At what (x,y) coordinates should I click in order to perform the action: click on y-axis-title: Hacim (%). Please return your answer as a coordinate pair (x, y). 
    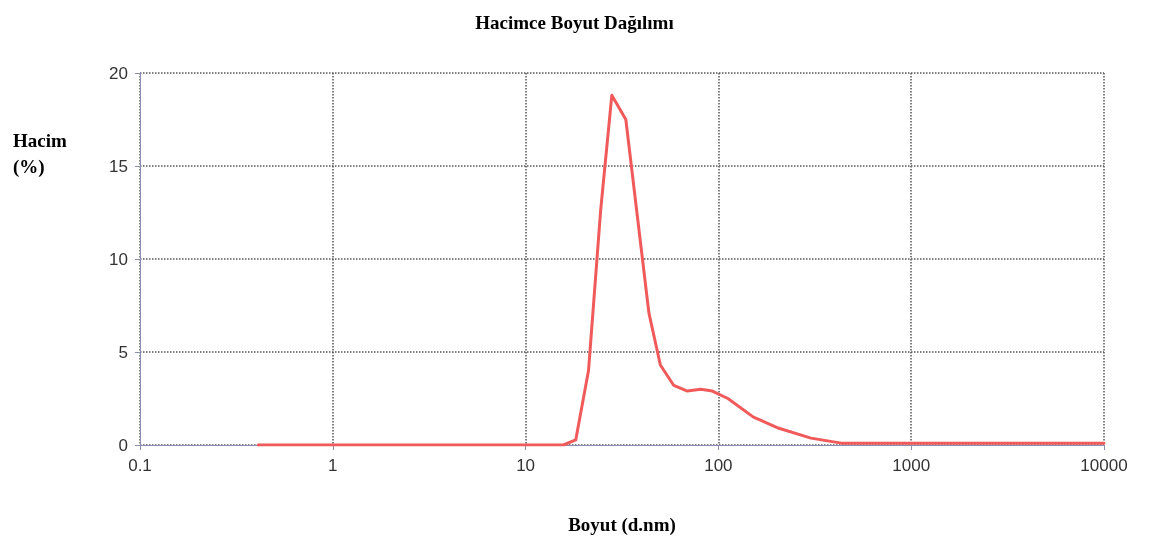
    Looking at the image, I should click on (40, 153).